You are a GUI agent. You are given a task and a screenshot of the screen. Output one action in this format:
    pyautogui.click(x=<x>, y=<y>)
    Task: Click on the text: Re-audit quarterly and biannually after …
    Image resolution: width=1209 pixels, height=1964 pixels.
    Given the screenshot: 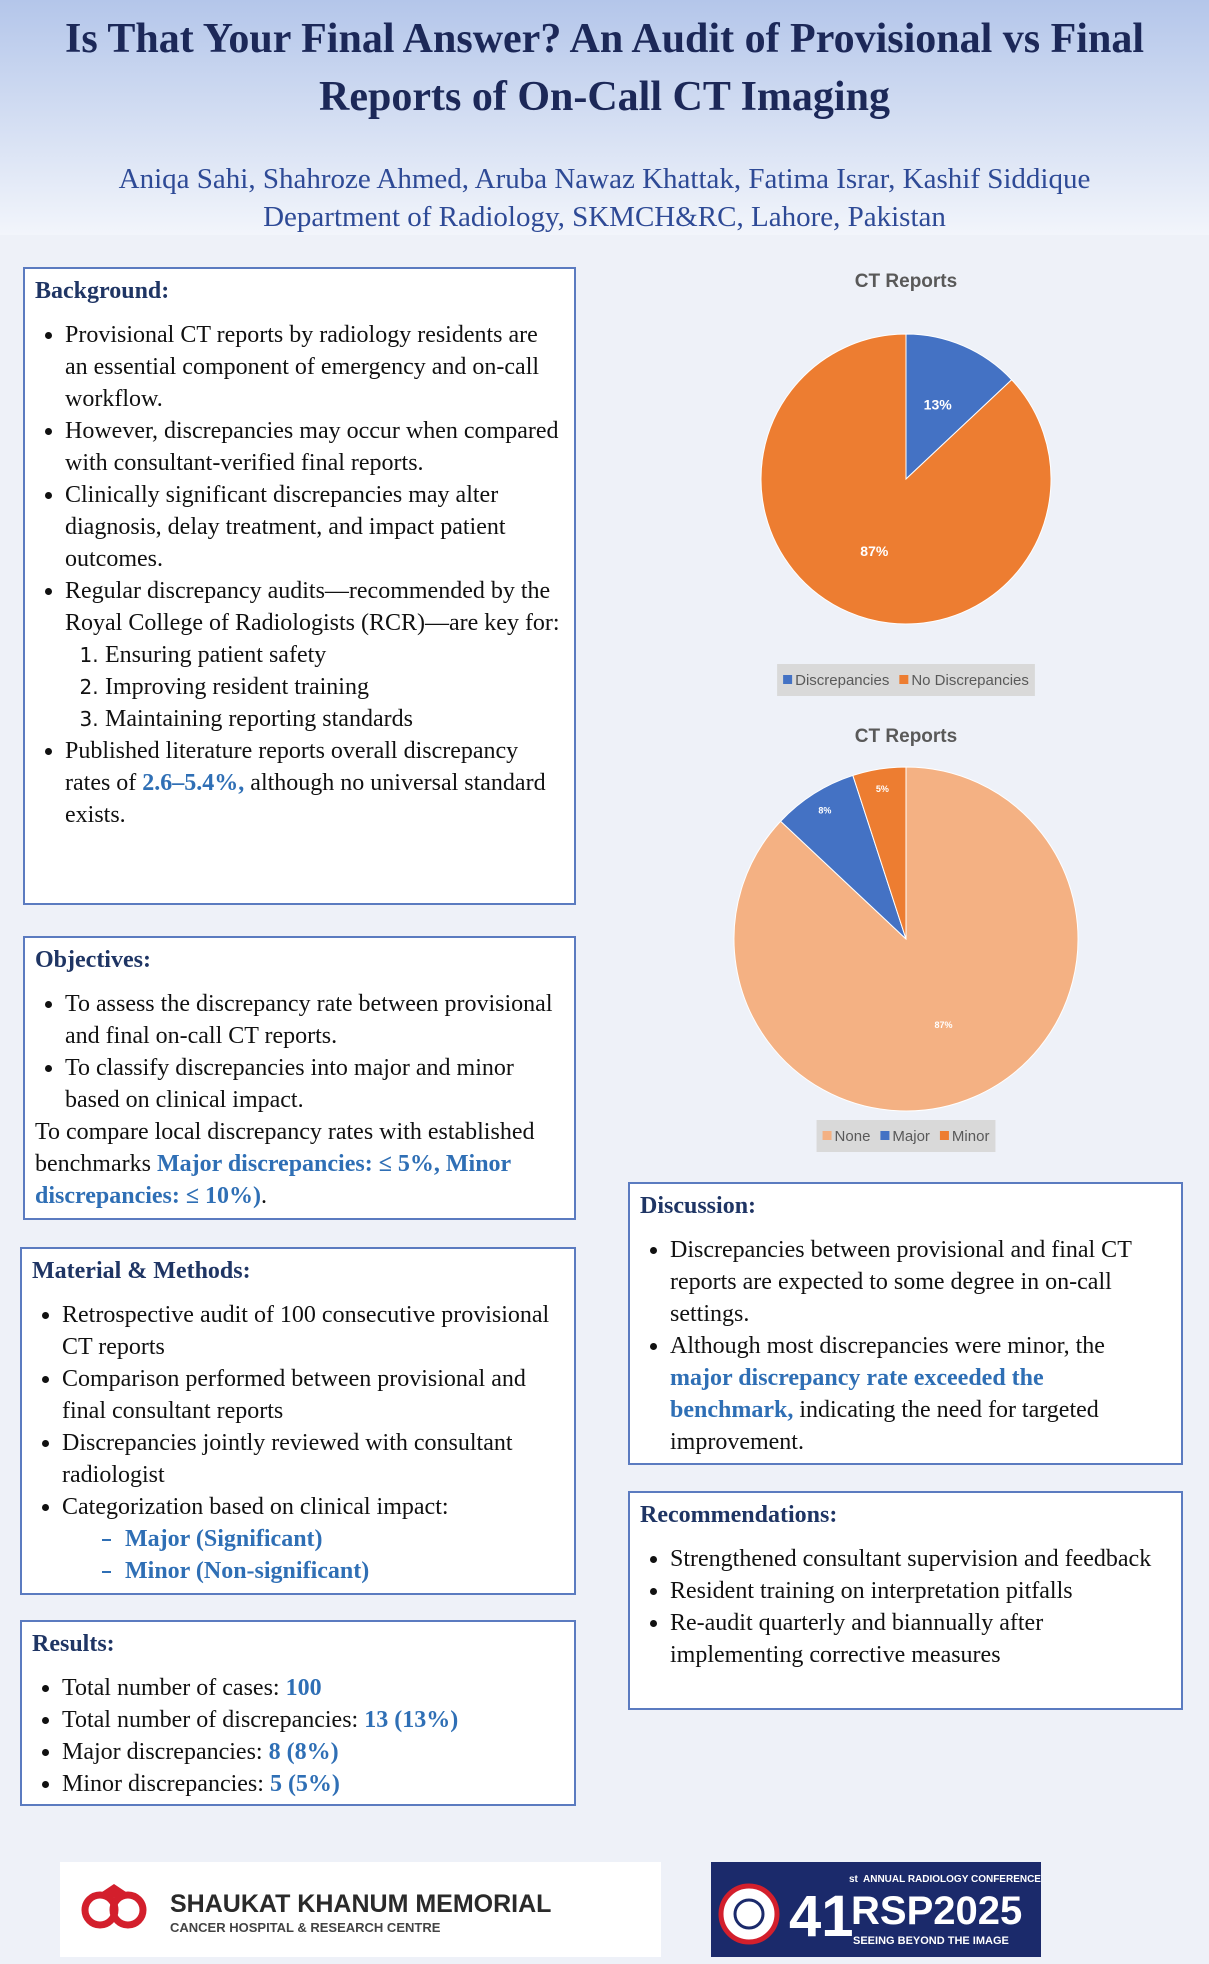 What is the action you would take?
    pyautogui.click(x=857, y=1639)
    